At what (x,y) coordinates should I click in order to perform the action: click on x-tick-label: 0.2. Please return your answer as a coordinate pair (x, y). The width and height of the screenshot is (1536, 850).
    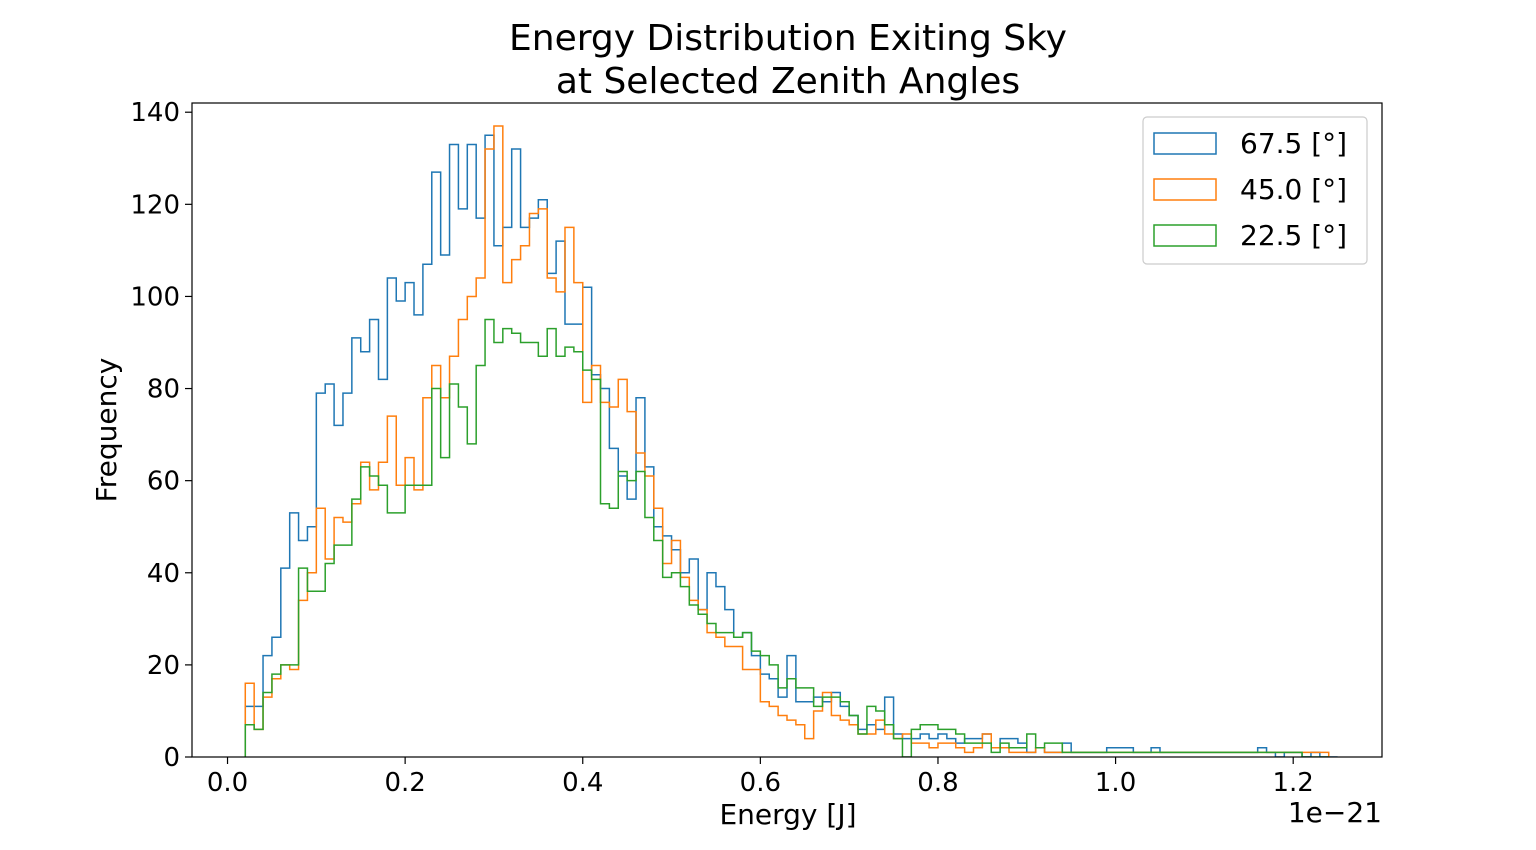
    Looking at the image, I should click on (404, 783).